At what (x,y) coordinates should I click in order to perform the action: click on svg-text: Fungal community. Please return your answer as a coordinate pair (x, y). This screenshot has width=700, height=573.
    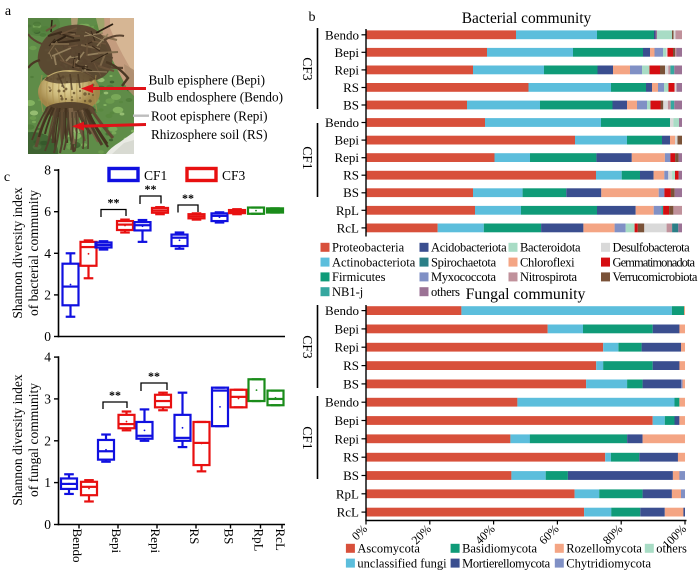
    Looking at the image, I should click on (526, 294).